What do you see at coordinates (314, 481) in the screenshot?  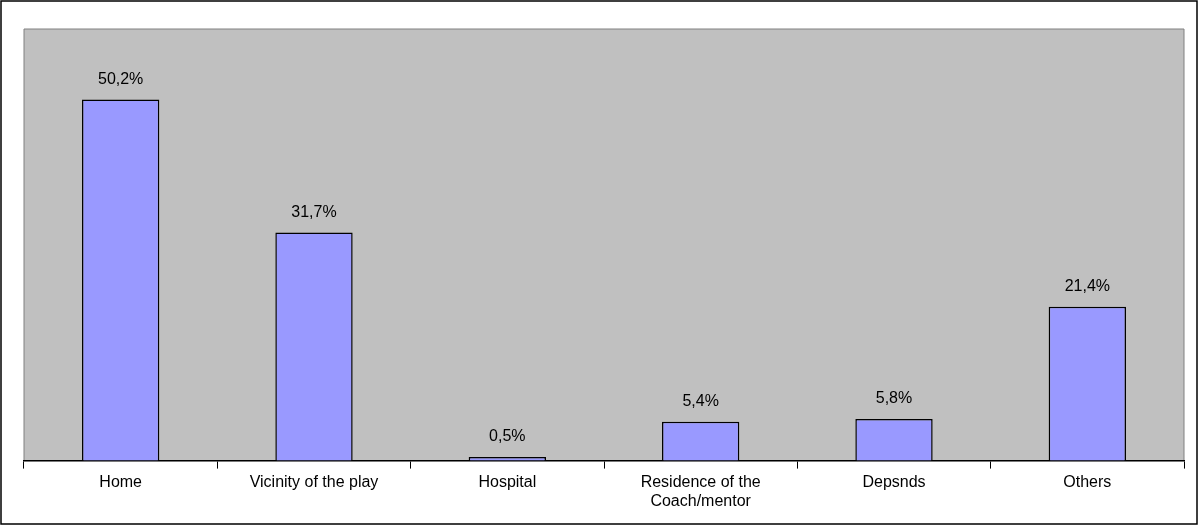 I see `x-tick-label: Vicinity of the play` at bounding box center [314, 481].